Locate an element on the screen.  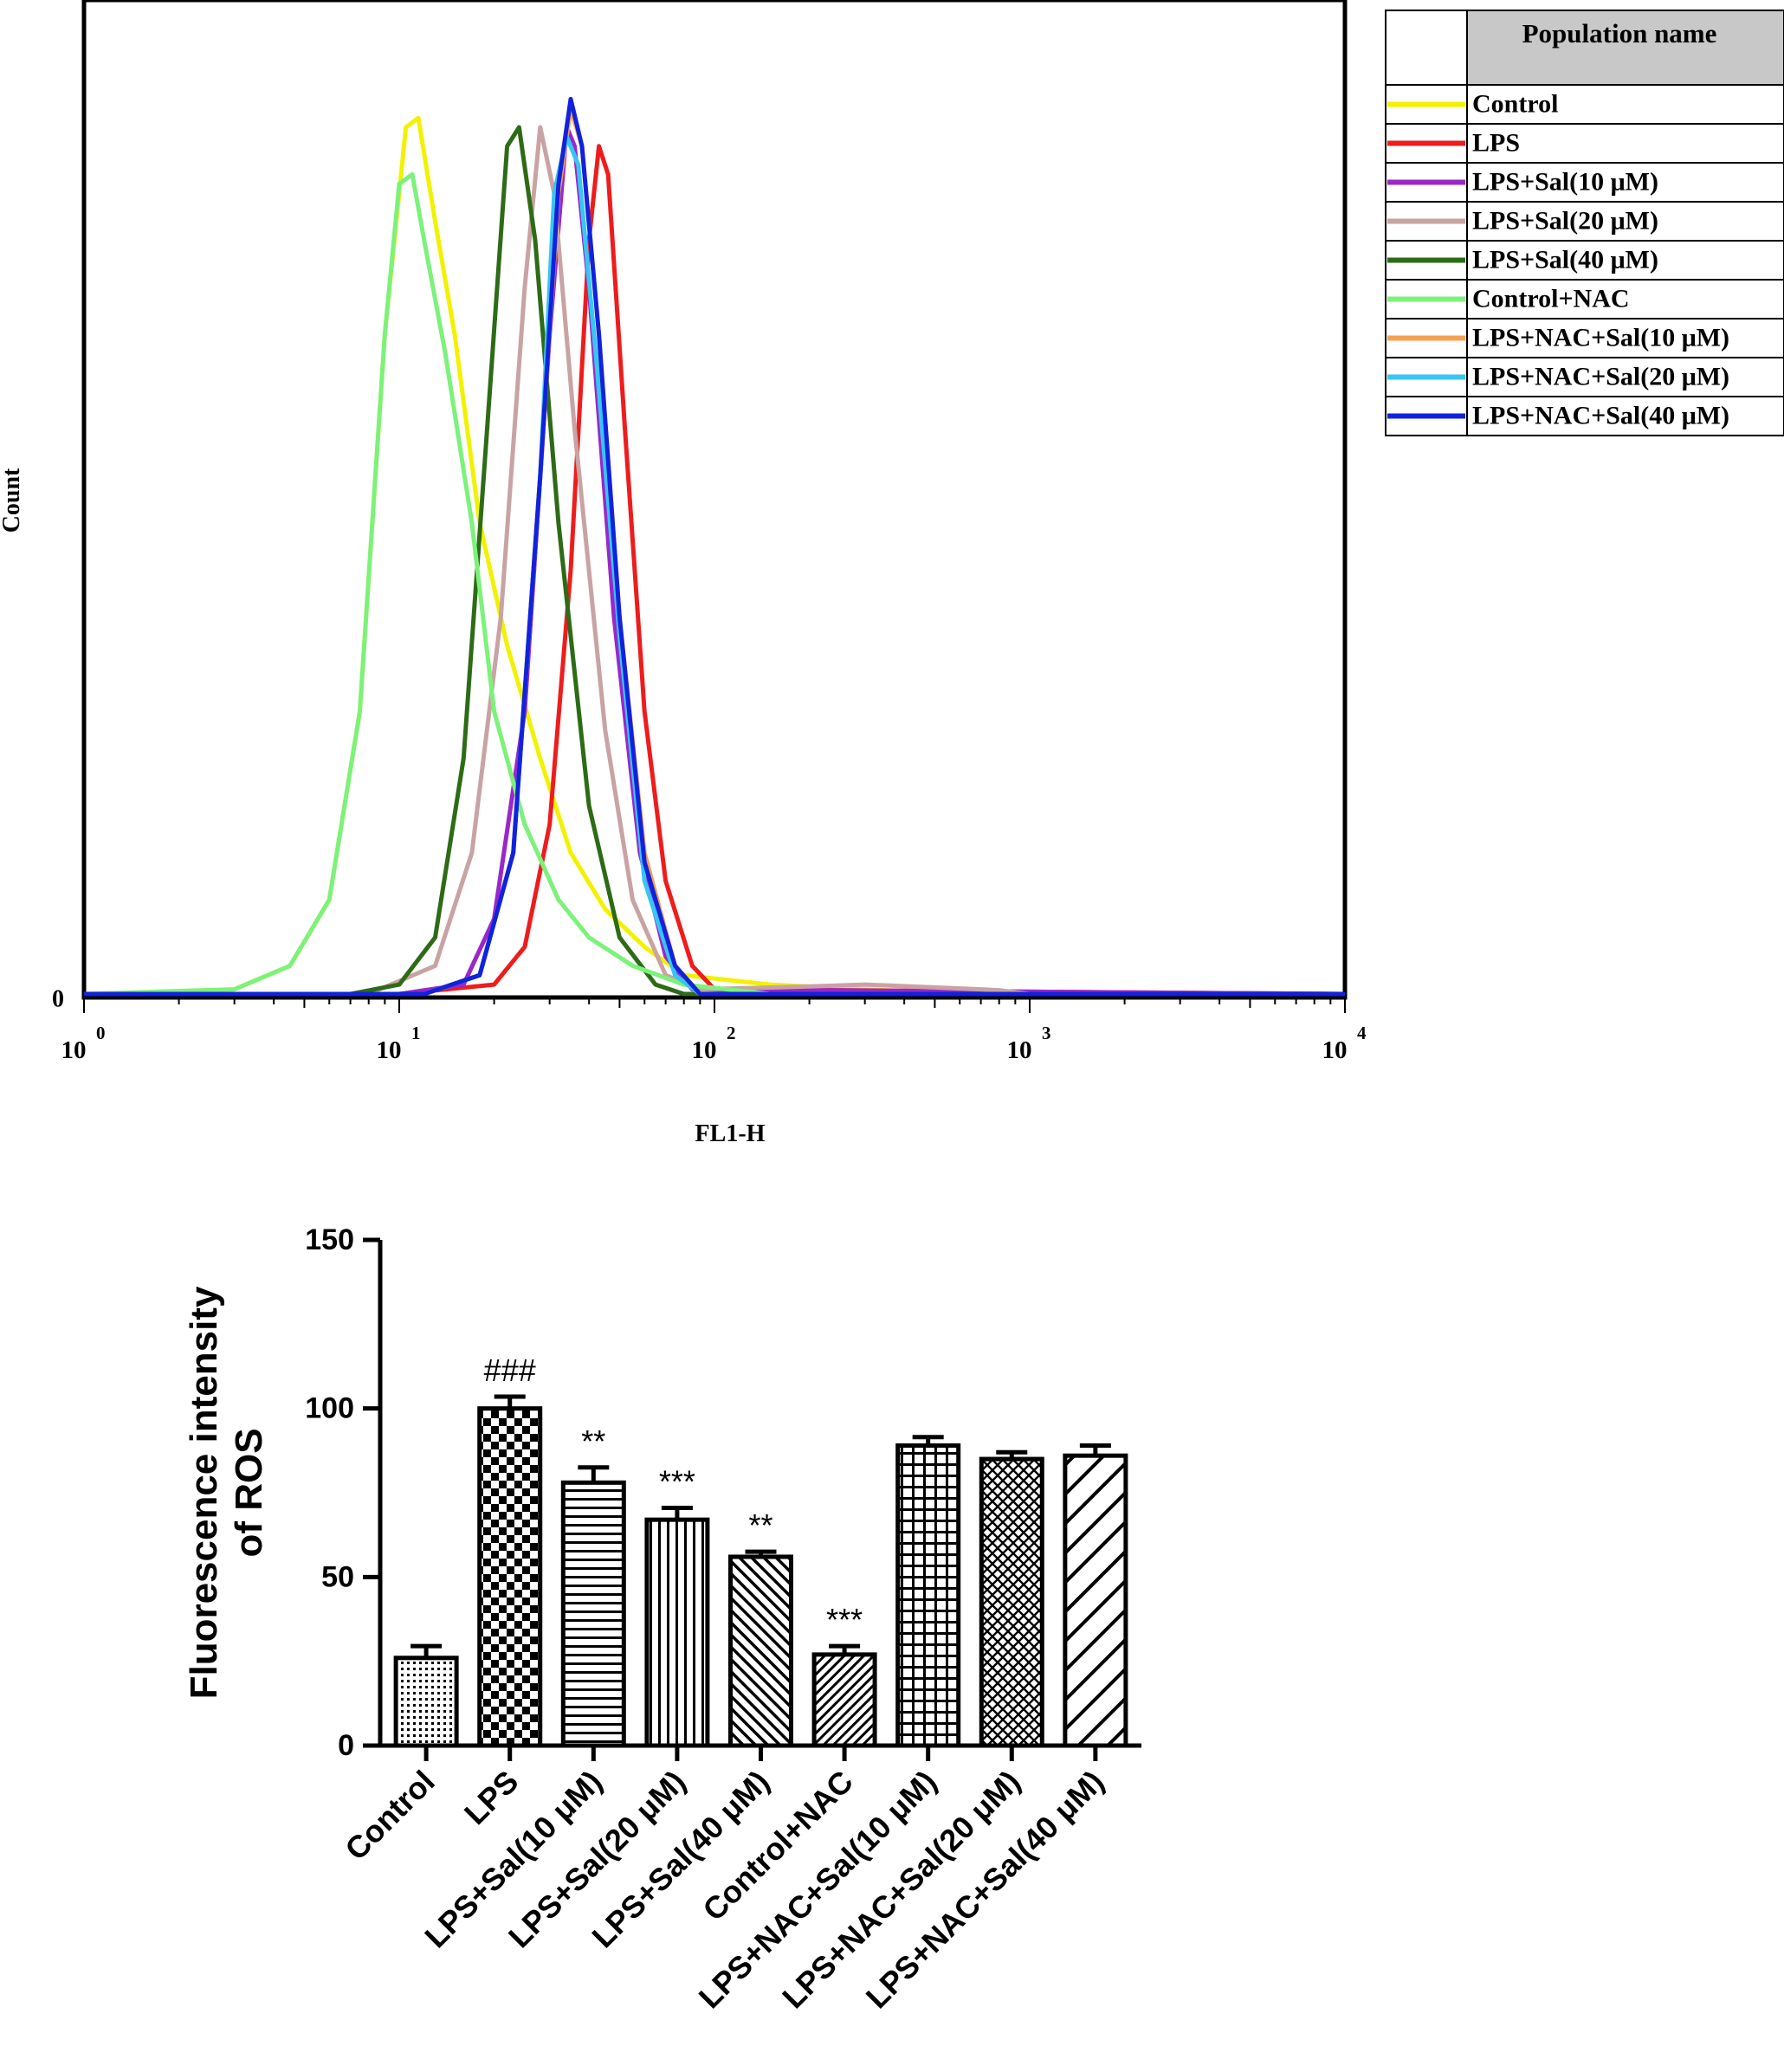
legend-label-lps-nac-sal-10-m: LPS+NAC+Sal(10 μM) is located at coordinates (1600, 337).